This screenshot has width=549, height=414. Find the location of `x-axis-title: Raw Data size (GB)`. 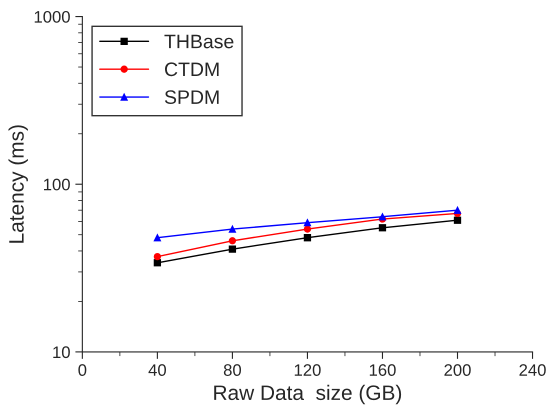

x-axis-title: Raw Data size (GB) is located at coordinates (308, 394).